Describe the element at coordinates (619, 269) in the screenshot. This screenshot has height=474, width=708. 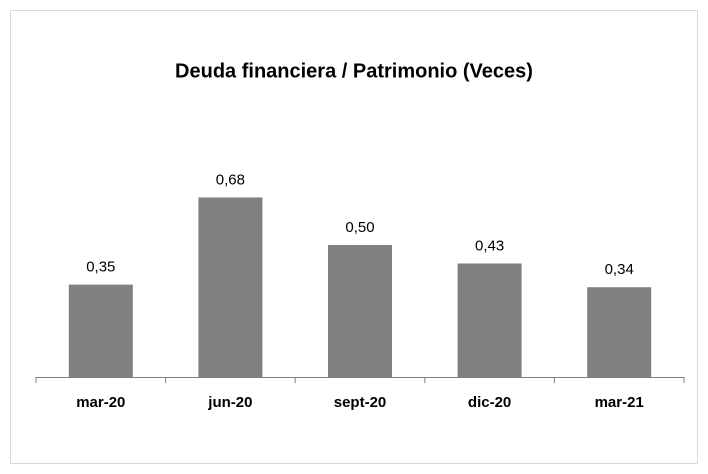
I see `data-label: 0,34` at that location.